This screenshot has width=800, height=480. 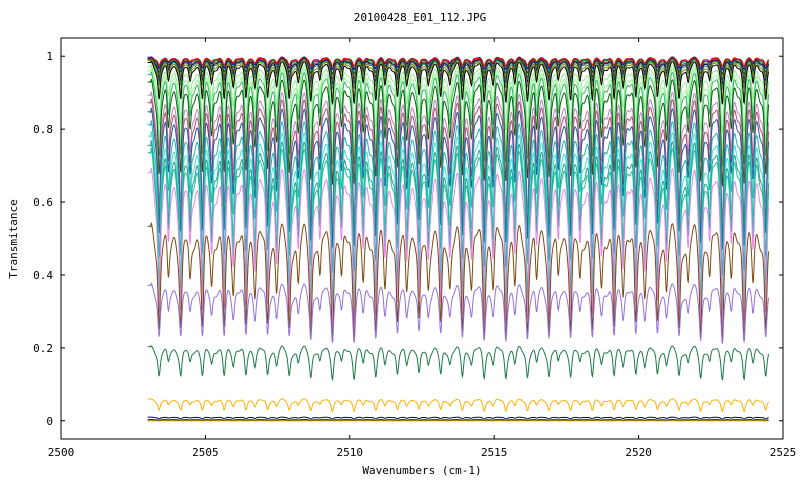 What do you see at coordinates (43, 275) in the screenshot?
I see `y-tick-label: 0.4` at bounding box center [43, 275].